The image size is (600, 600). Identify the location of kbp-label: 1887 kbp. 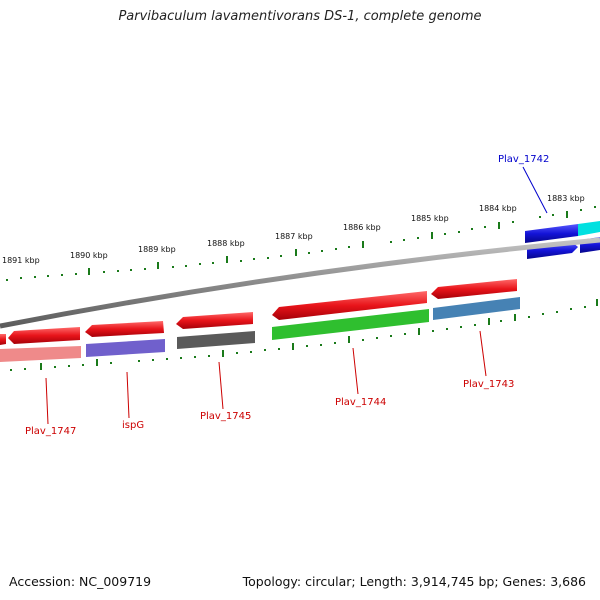
(294, 236).